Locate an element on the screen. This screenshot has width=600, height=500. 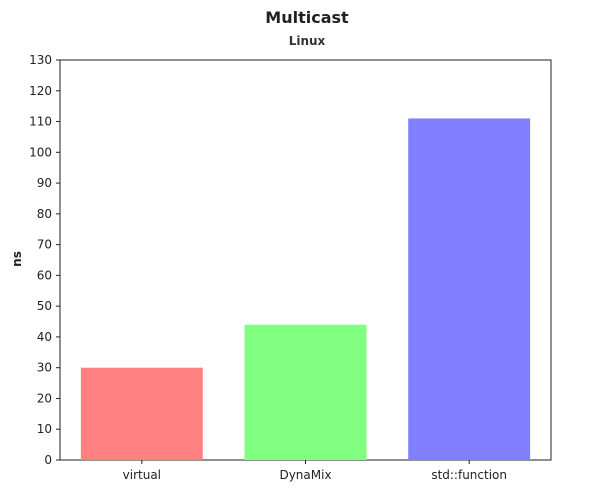
bar-dynamix is located at coordinates (305, 392).